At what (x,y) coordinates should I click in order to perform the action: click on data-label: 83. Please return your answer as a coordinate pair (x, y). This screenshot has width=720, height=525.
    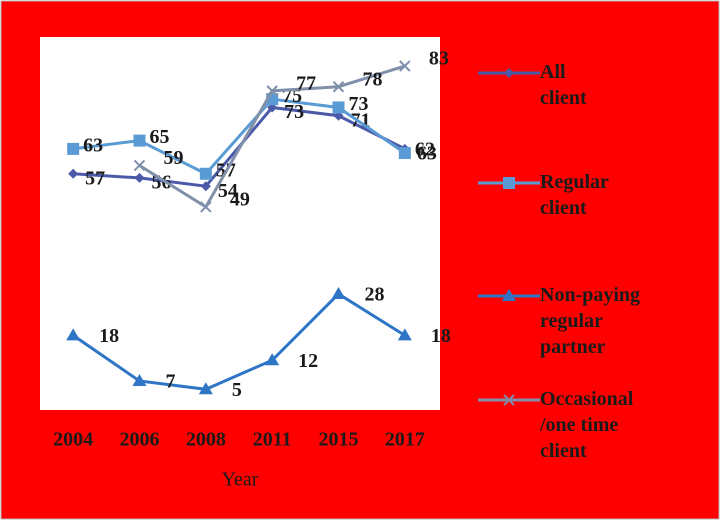
    Looking at the image, I should click on (439, 59).